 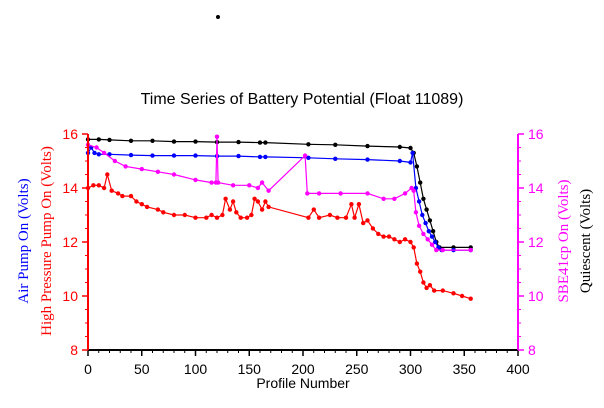 What do you see at coordinates (586, 241) in the screenshot?
I see `right-axis-label-quiescent: Quiescent (Volts)` at bounding box center [586, 241].